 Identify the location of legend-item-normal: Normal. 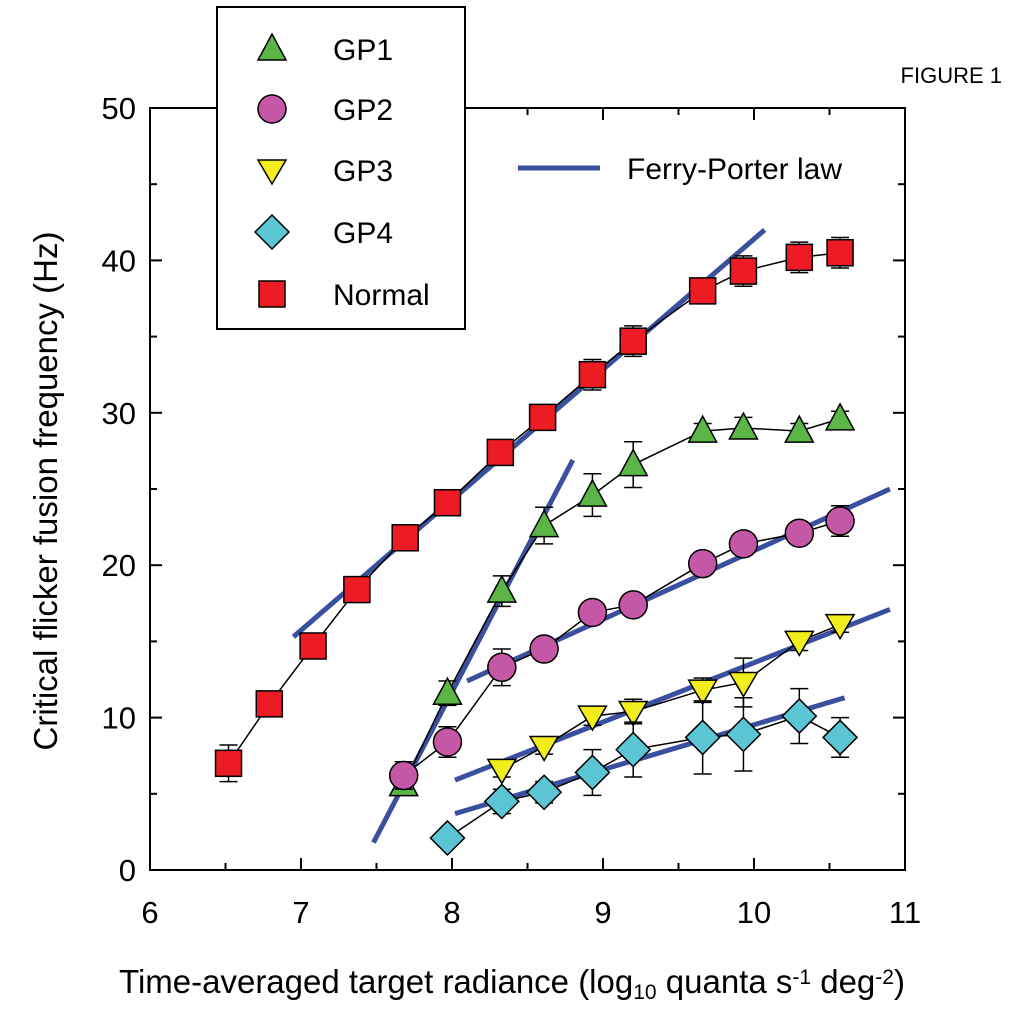
(344, 295).